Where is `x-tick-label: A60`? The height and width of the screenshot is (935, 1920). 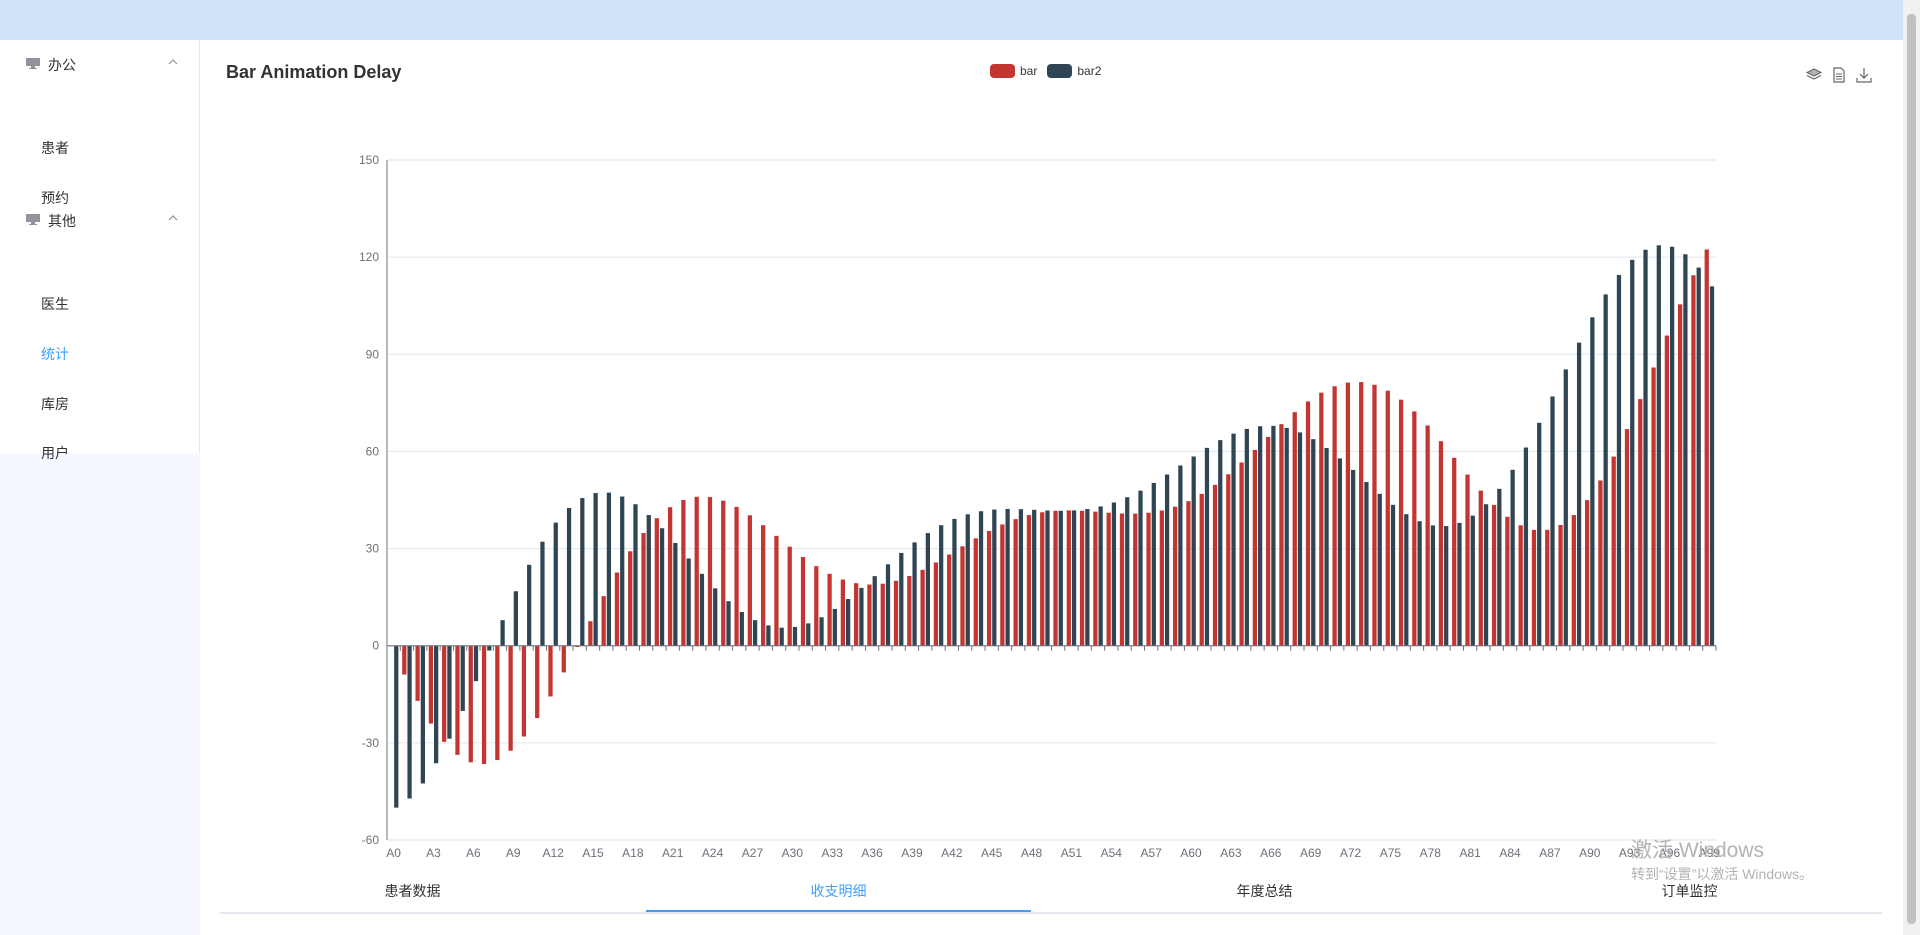 x-tick-label: A60 is located at coordinates (1191, 853).